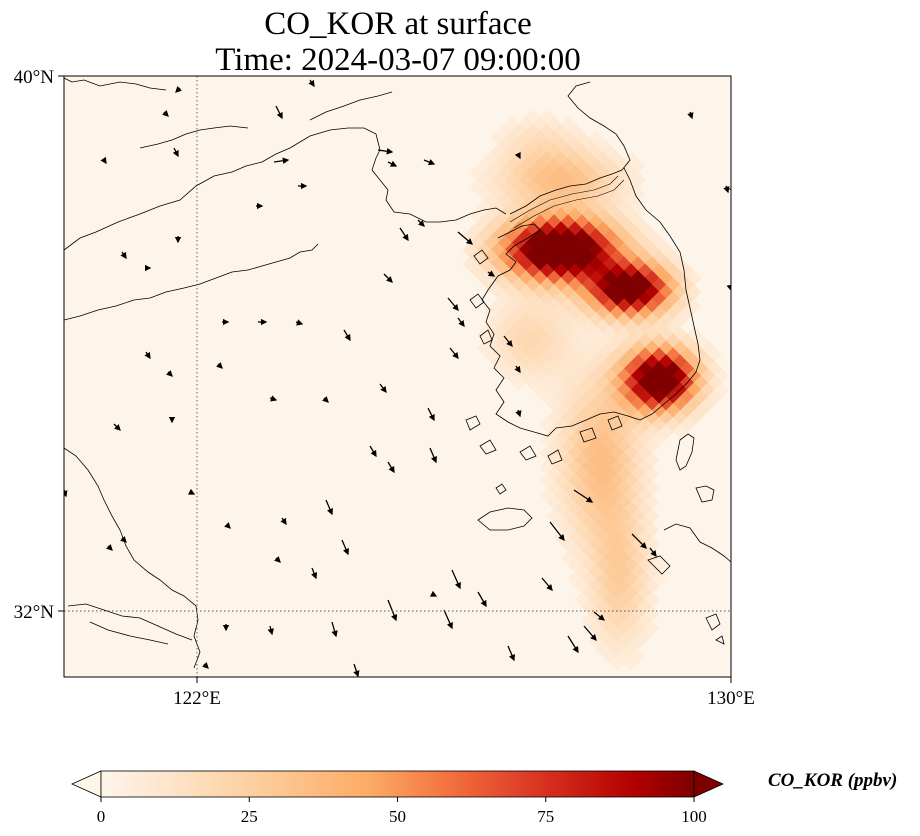  Describe the element at coordinates (833, 780) in the screenshot. I see `colorbar-title: CO_KOR (ppbv)` at that location.